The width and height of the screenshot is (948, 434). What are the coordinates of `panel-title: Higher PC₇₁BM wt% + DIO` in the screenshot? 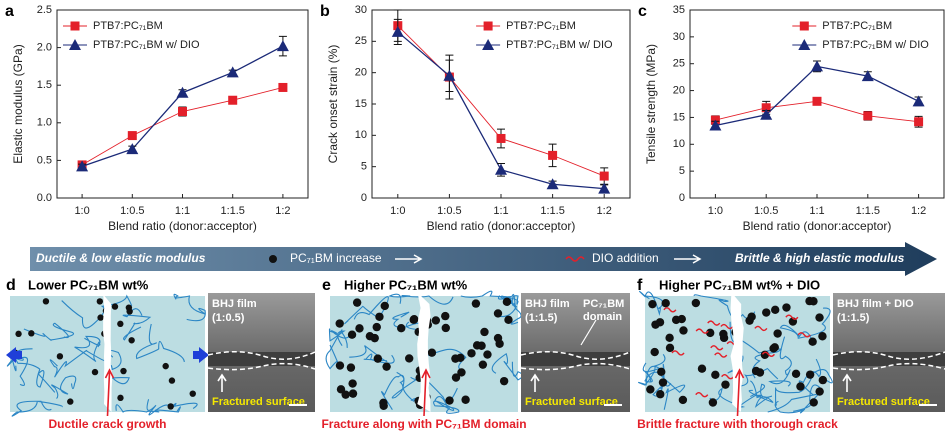 It's located at (739, 284).